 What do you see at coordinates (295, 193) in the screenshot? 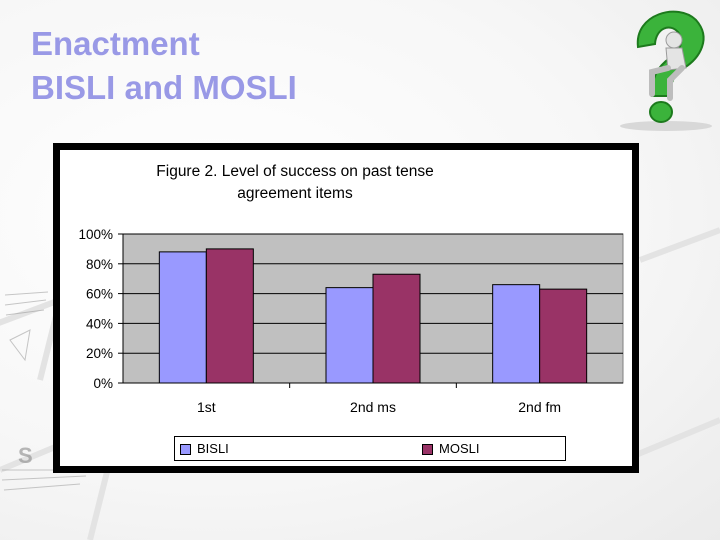
I see `chart-title-line-2: agreement items` at bounding box center [295, 193].